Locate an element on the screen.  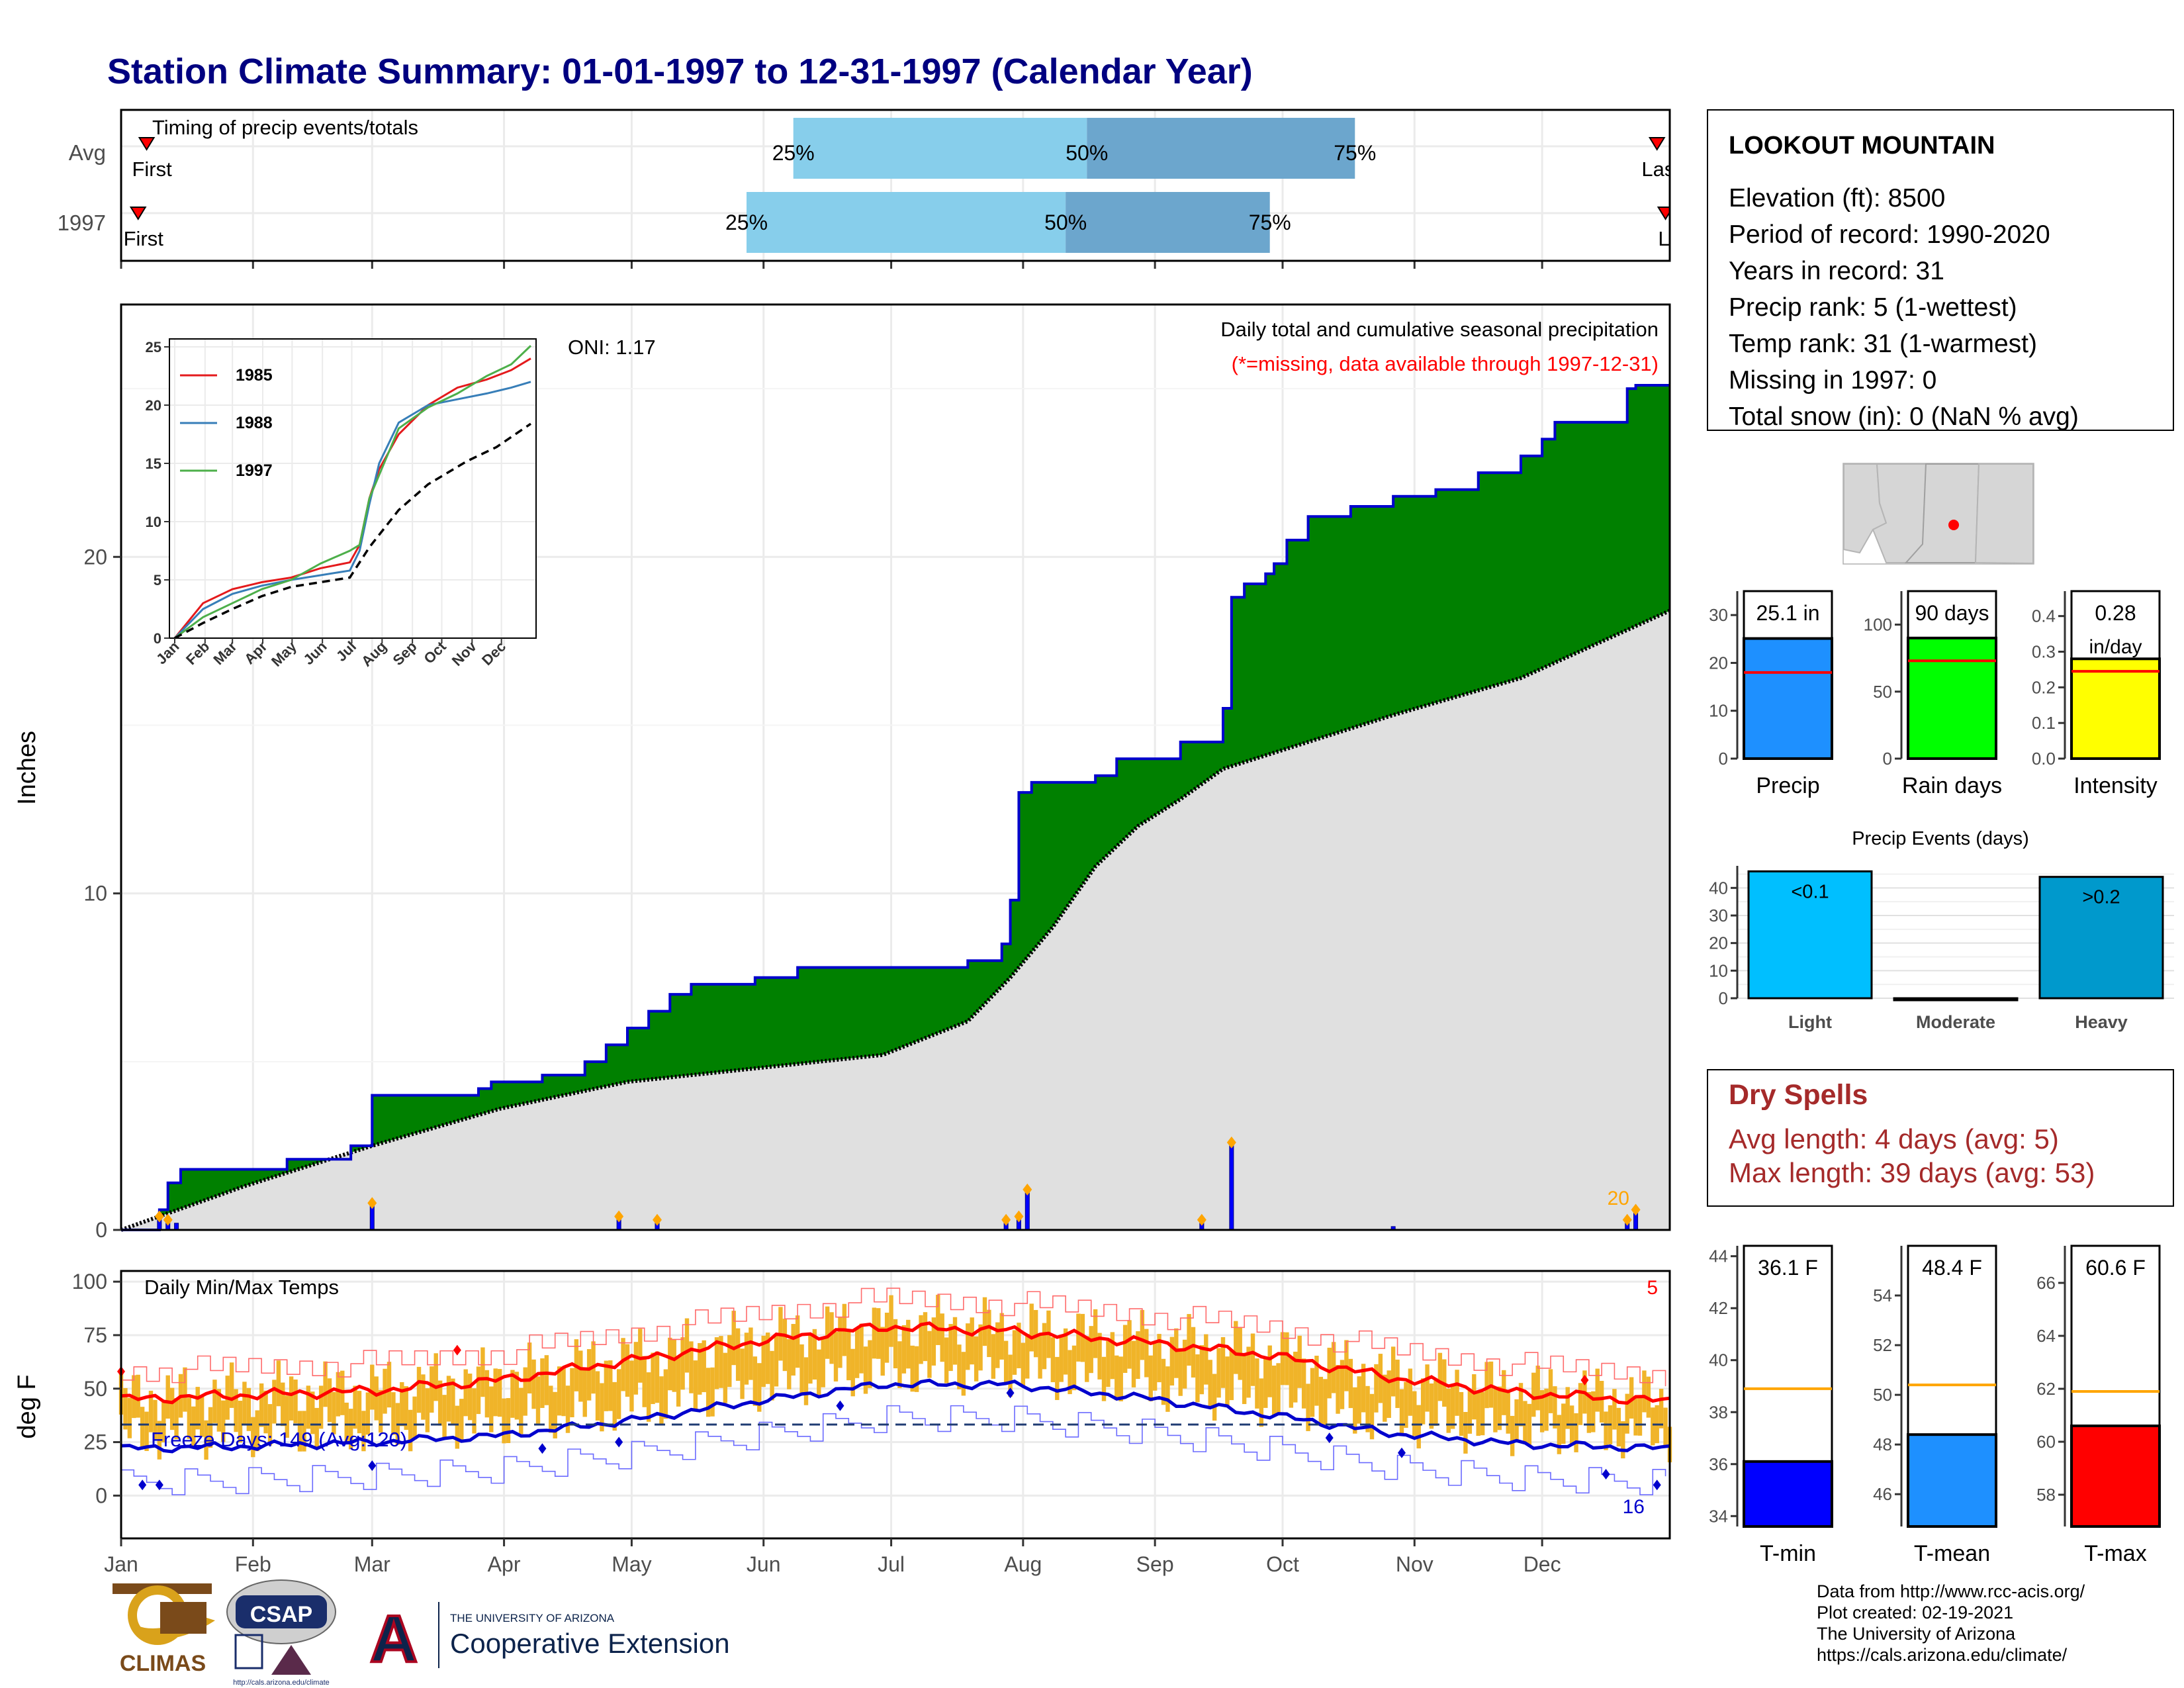
heavy-event-marker-icon is located at coordinates (159, 1216).